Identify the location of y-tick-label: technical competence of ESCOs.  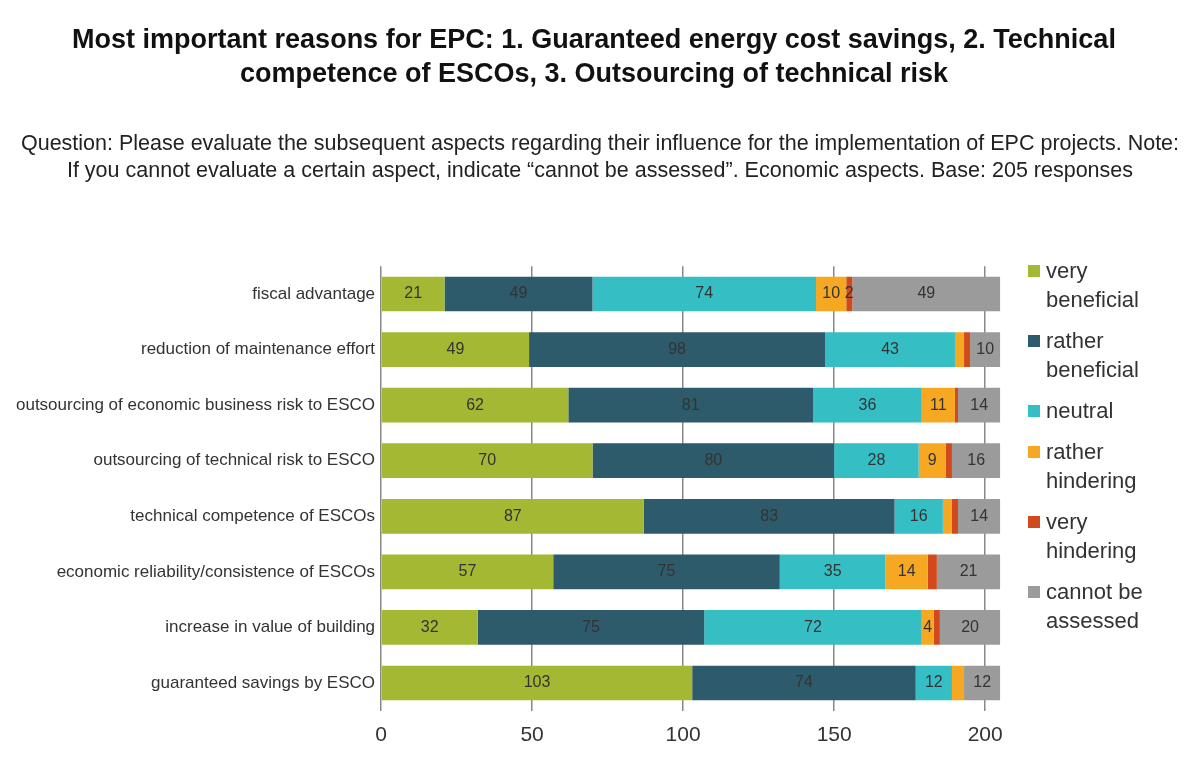
(253, 515).